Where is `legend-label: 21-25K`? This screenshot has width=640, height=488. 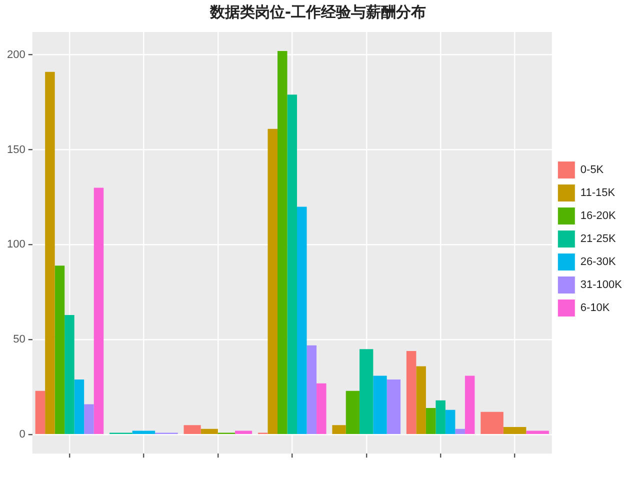
legend-label: 21-25K is located at coordinates (598, 239).